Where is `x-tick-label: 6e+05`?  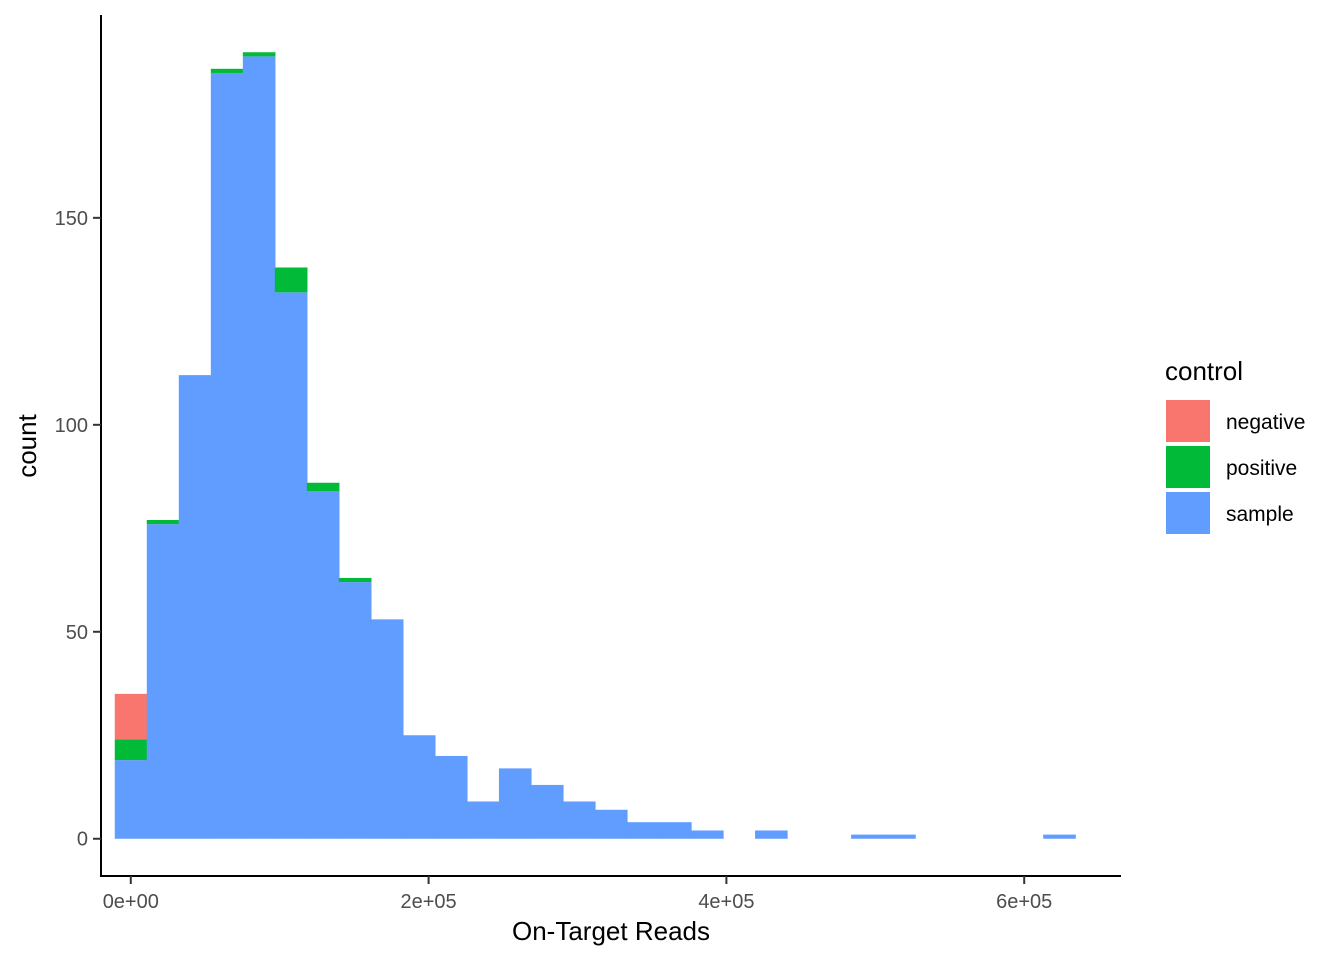 x-tick-label: 6e+05 is located at coordinates (1024, 902).